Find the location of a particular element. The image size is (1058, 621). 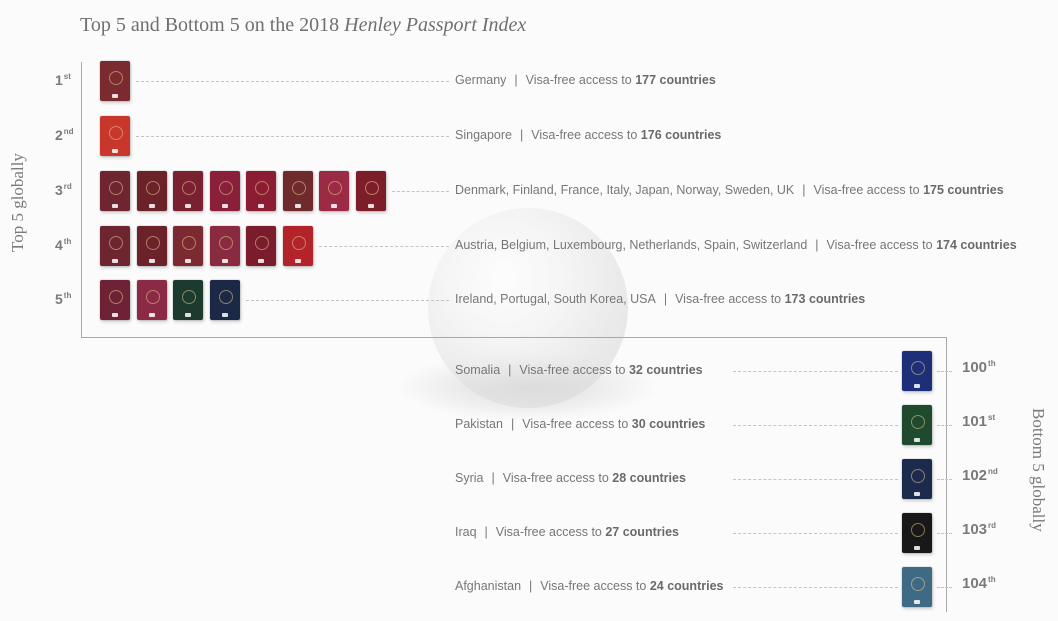

visa-free-count: 27 countries is located at coordinates (642, 532).